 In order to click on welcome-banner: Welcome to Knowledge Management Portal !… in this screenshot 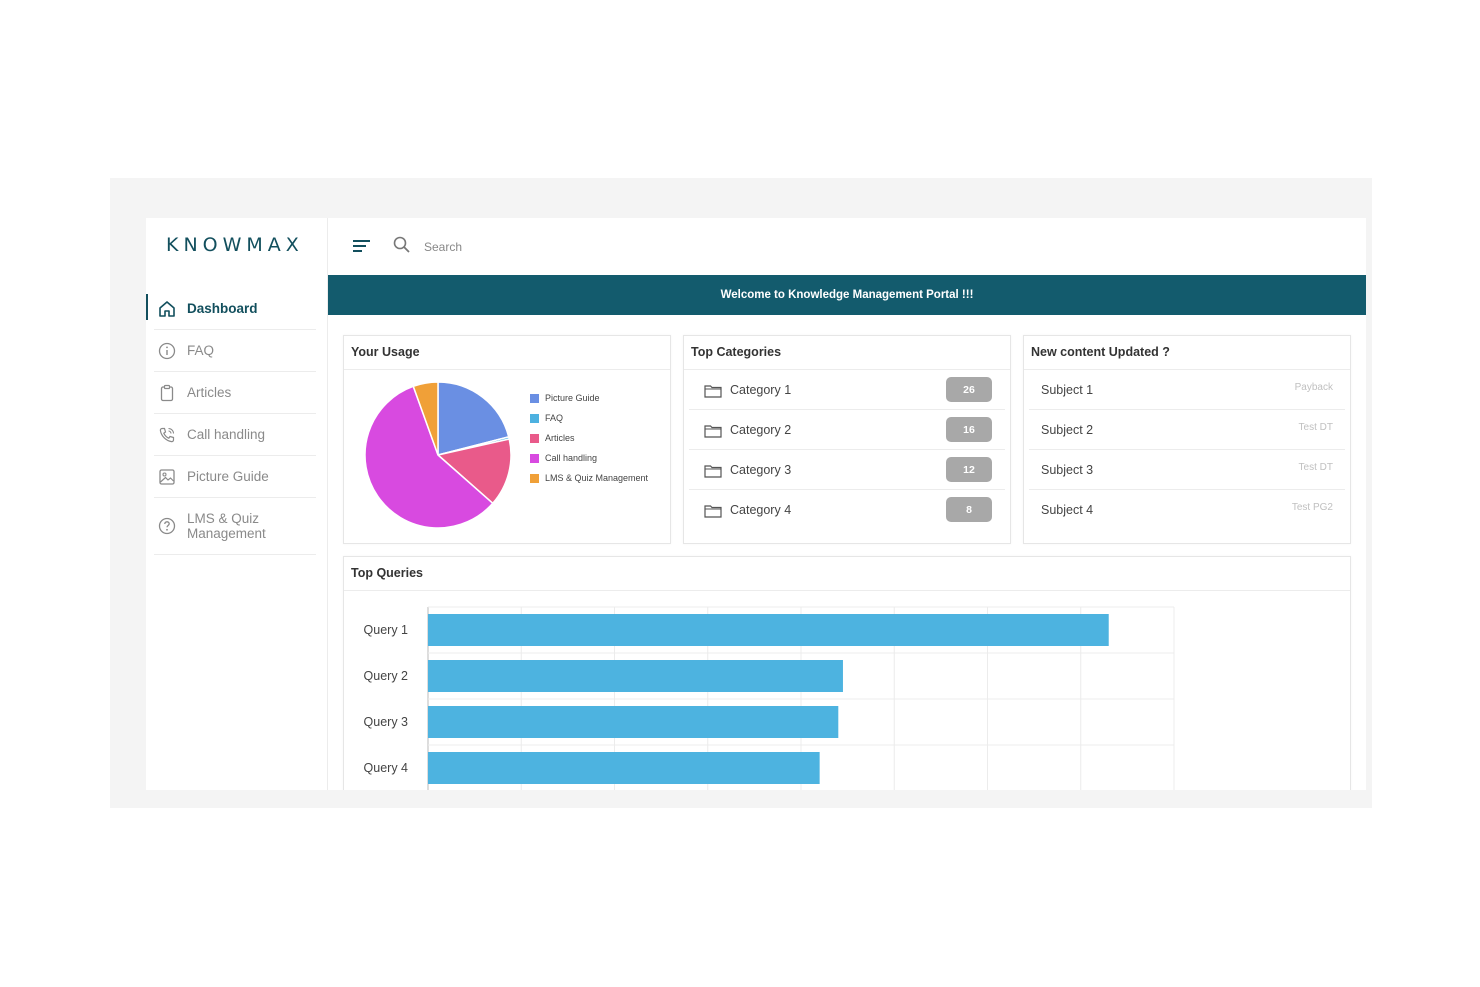, I will do `click(847, 295)`.